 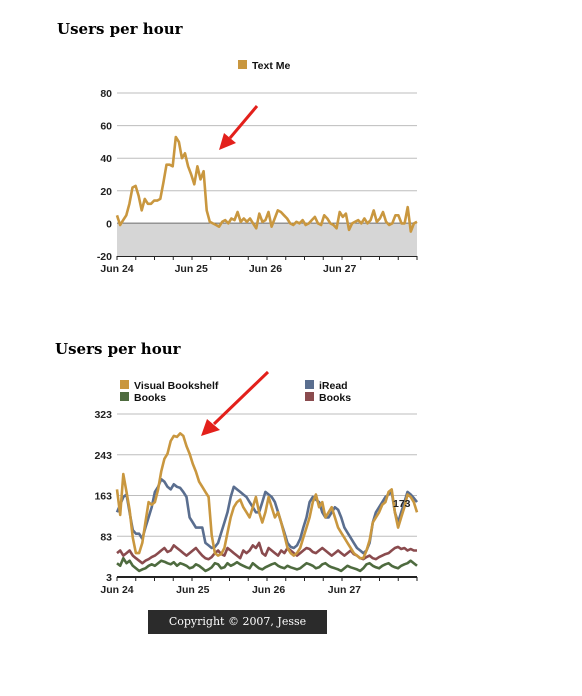 What do you see at coordinates (309, 396) in the screenshot?
I see `legend-swatch-books-red` at bounding box center [309, 396].